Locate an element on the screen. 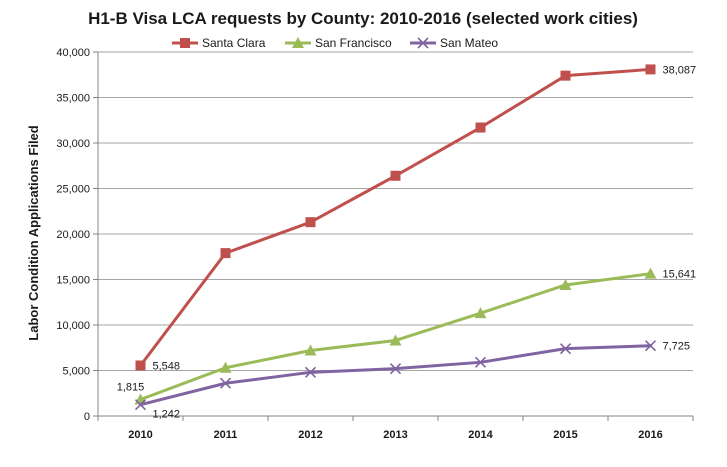 The width and height of the screenshot is (727, 467). x-tick-label: 2016 is located at coordinates (650, 435).